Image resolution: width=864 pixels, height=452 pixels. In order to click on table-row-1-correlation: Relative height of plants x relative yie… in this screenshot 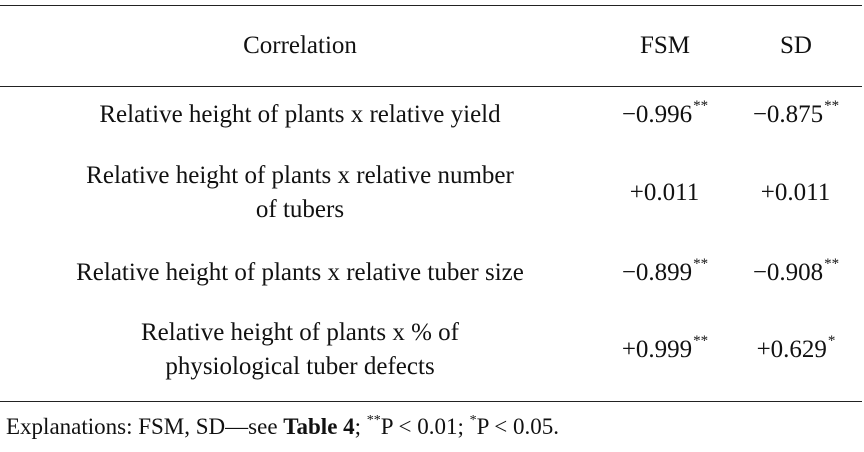, I will do `click(300, 115)`.